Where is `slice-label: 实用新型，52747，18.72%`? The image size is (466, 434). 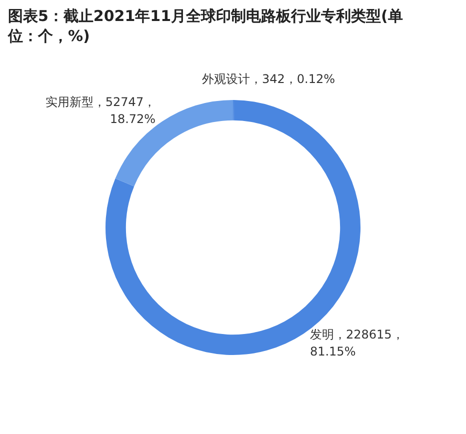
slice-label: 实用新型，52747，18.72% is located at coordinates (100, 110).